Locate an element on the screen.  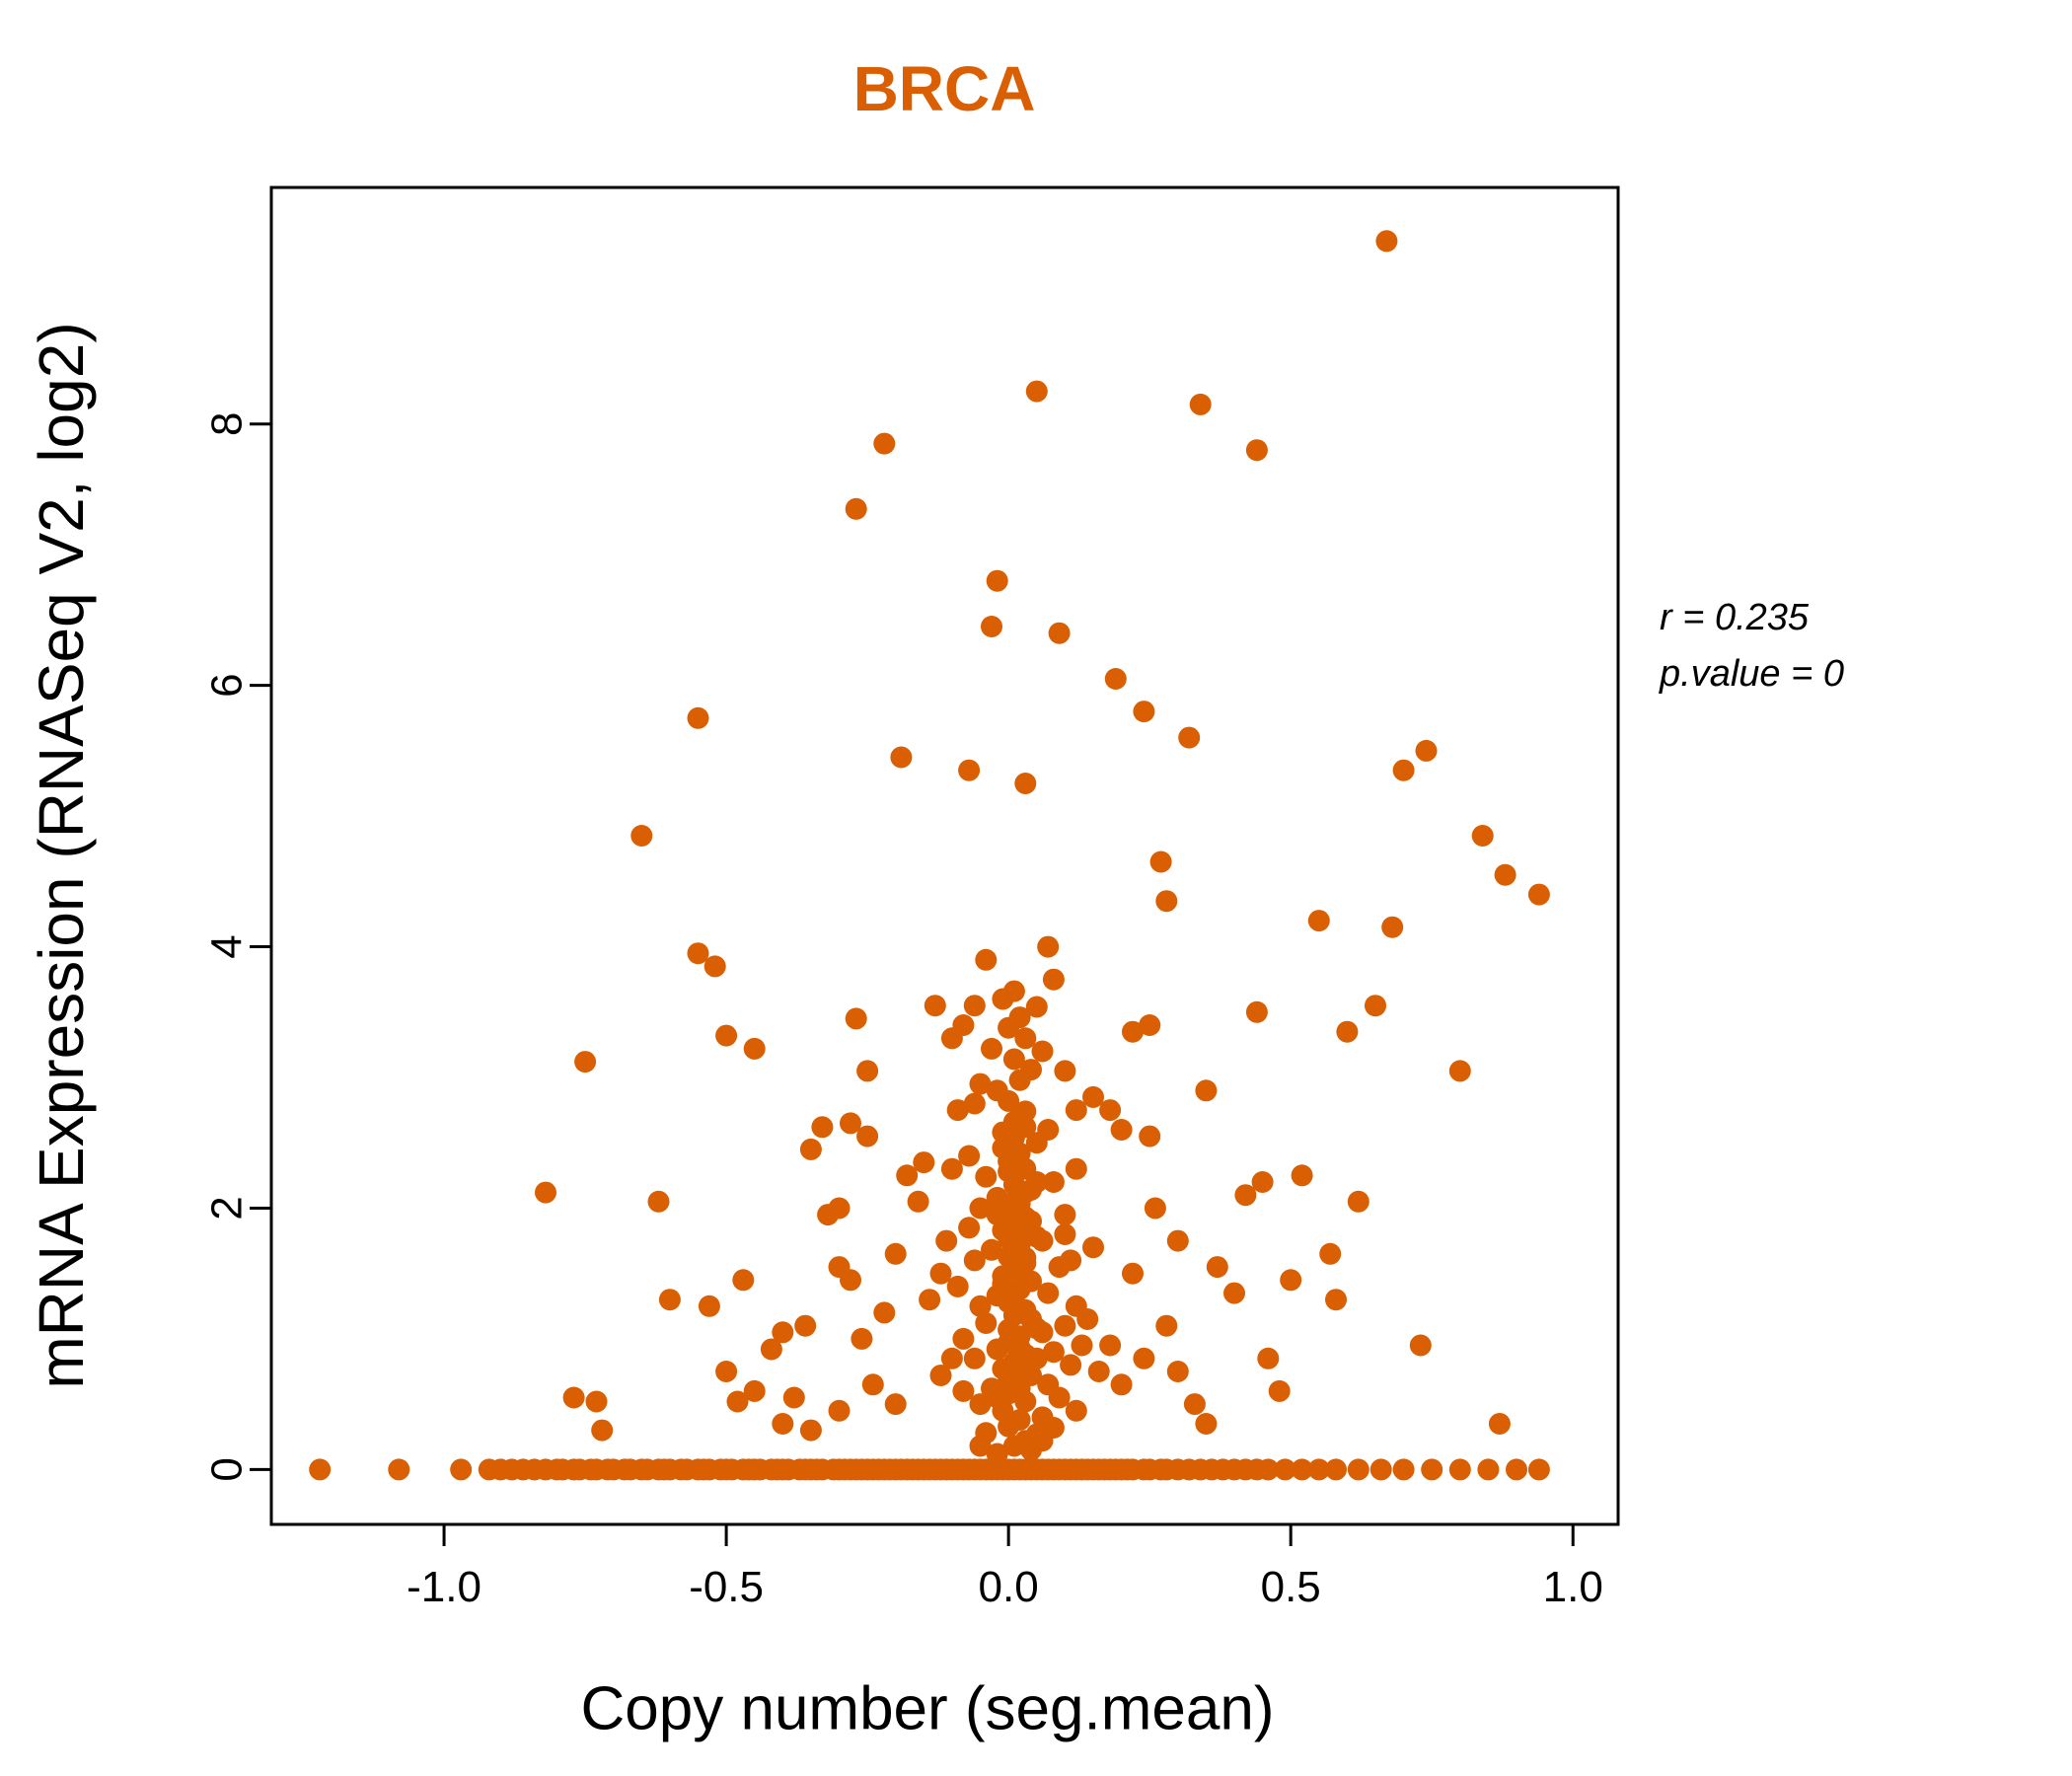
y-tick-label: 2 is located at coordinates (228, 1208).